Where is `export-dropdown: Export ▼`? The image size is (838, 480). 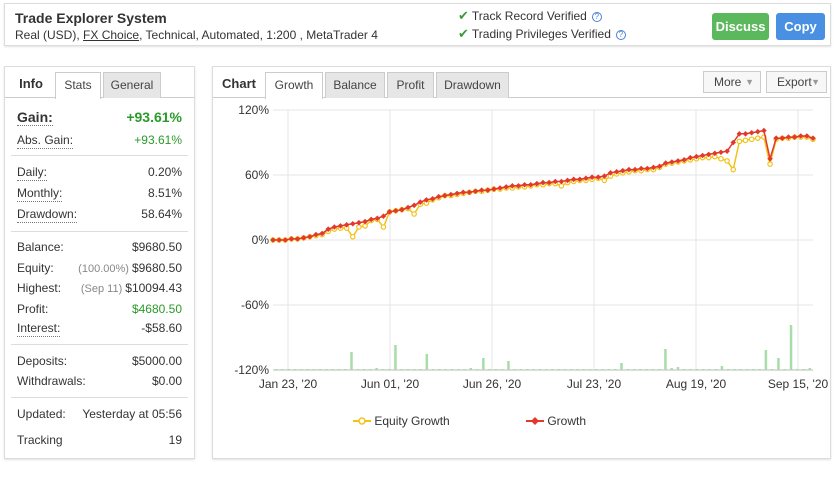
export-dropdown: Export ▼ is located at coordinates (796, 82).